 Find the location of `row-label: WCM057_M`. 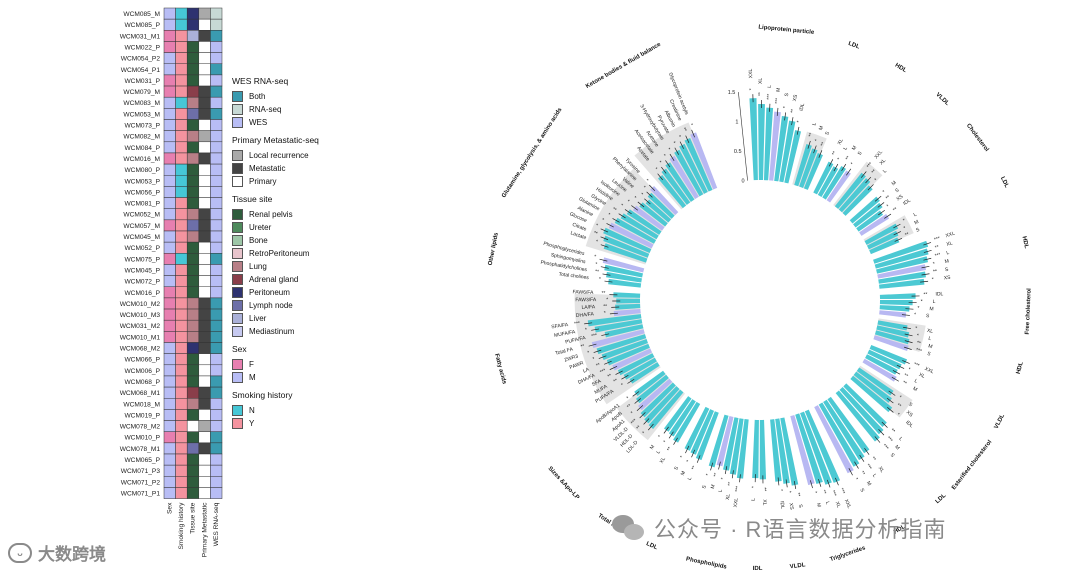

row-label: WCM057_M is located at coordinates (141, 226).